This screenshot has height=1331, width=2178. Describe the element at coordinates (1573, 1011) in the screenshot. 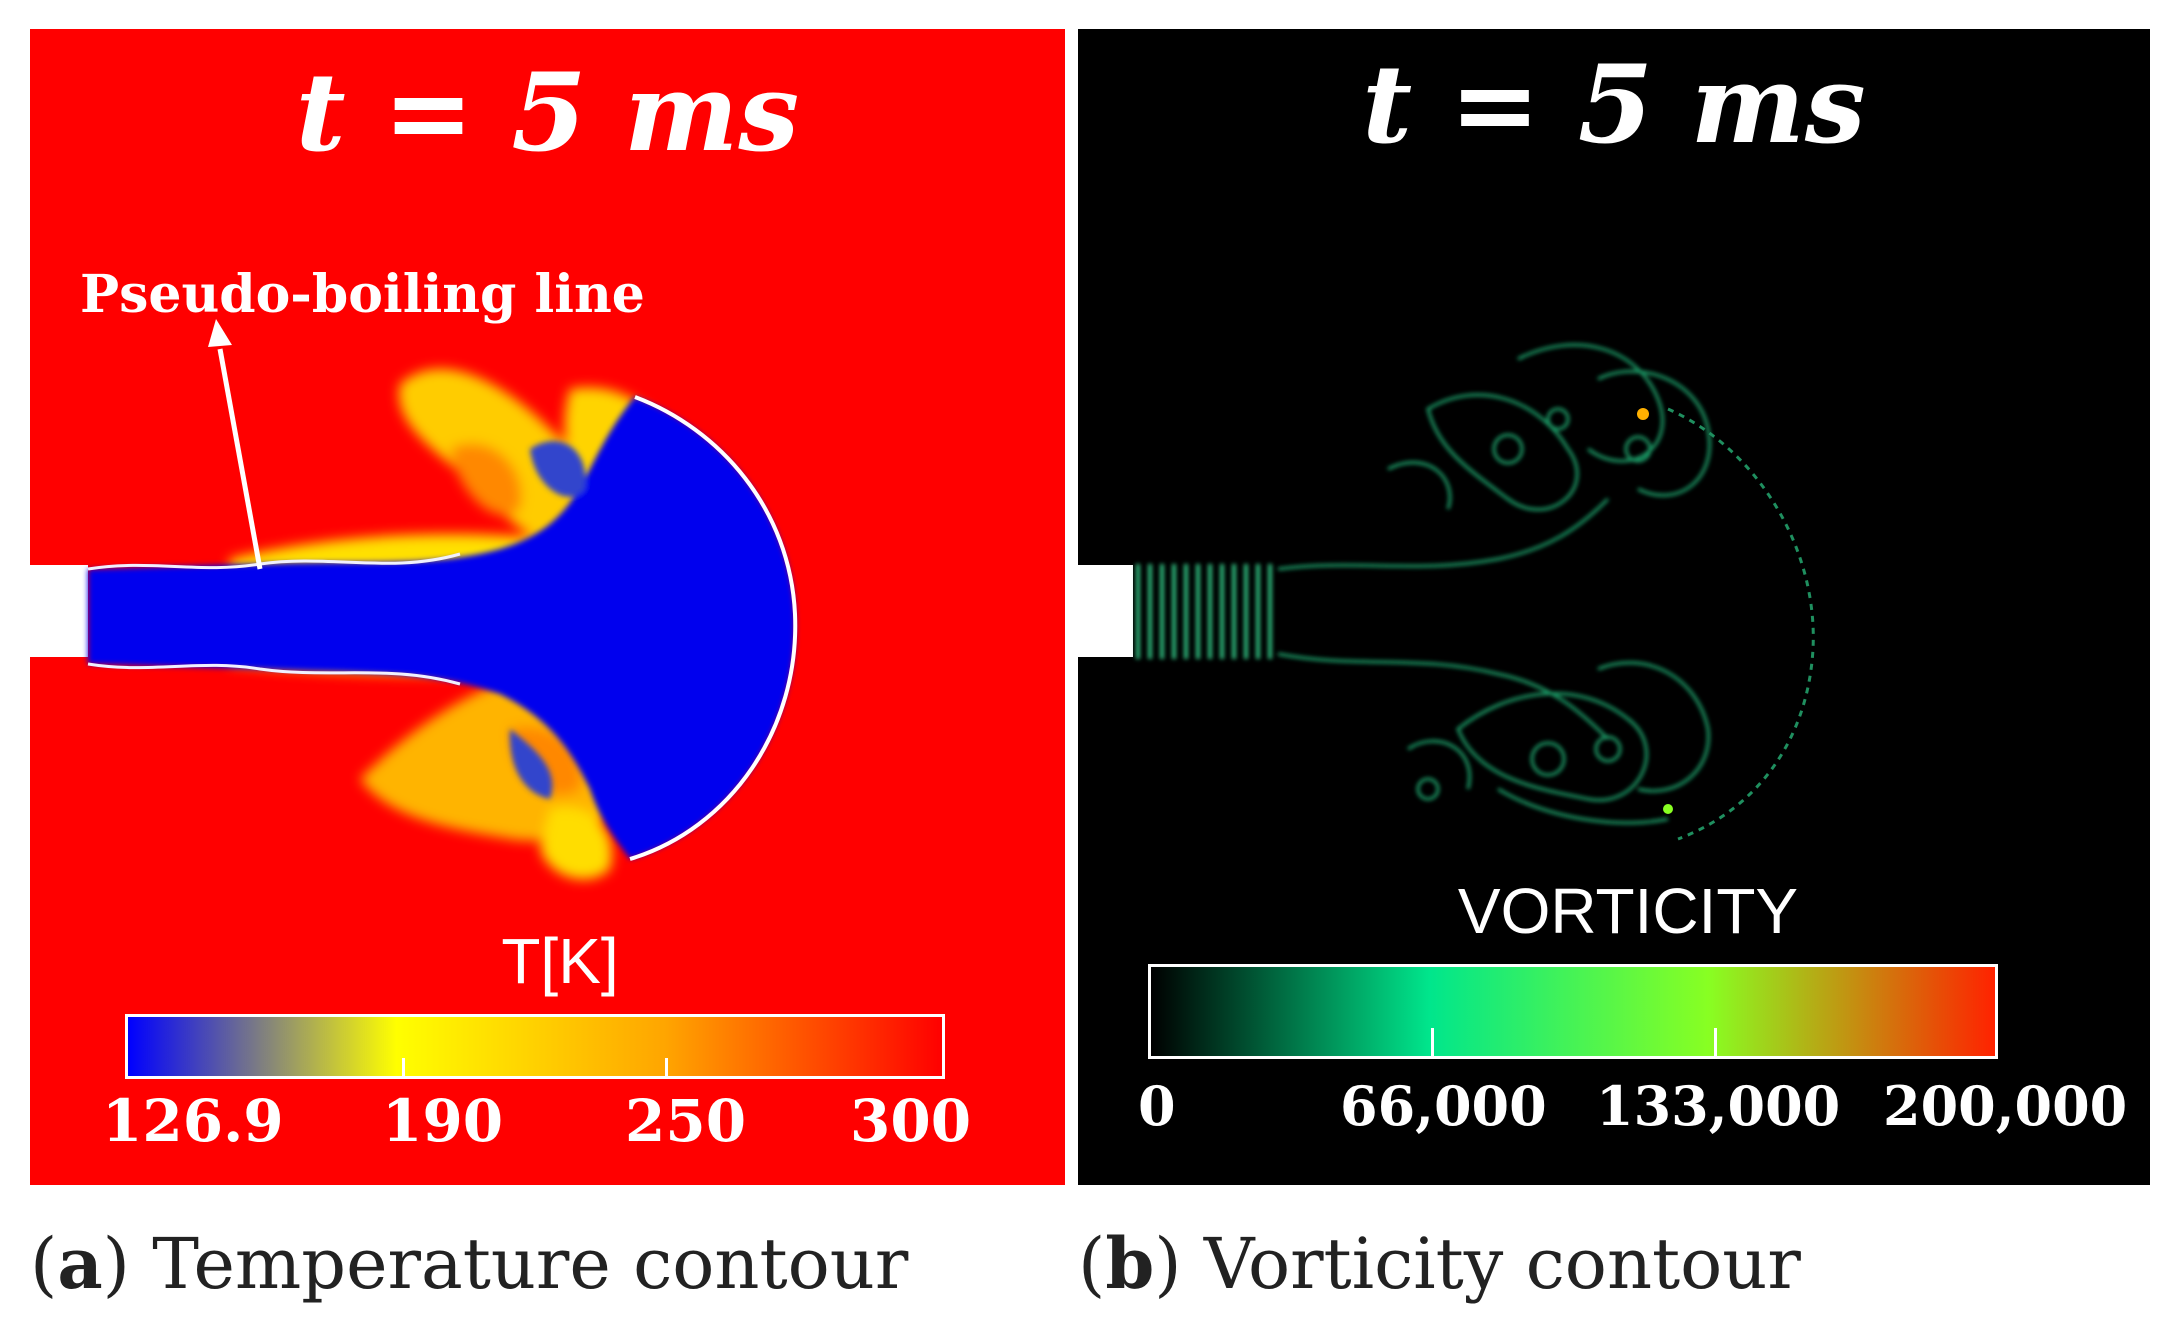

I see `vorticity-colorbar` at that location.